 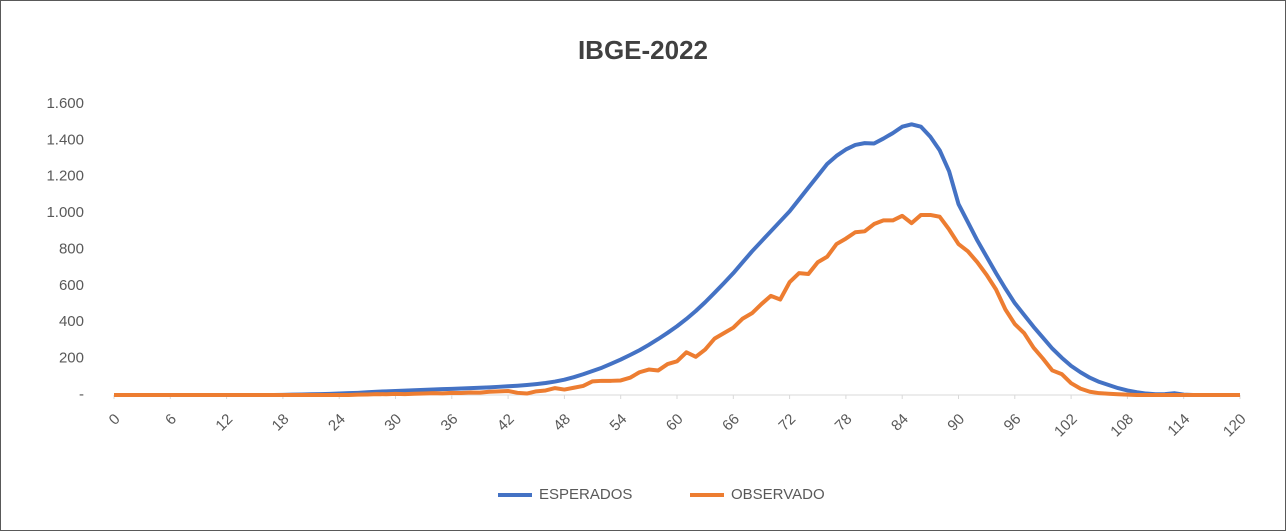 What do you see at coordinates (71, 358) in the screenshot?
I see `y-tick-label: 200` at bounding box center [71, 358].